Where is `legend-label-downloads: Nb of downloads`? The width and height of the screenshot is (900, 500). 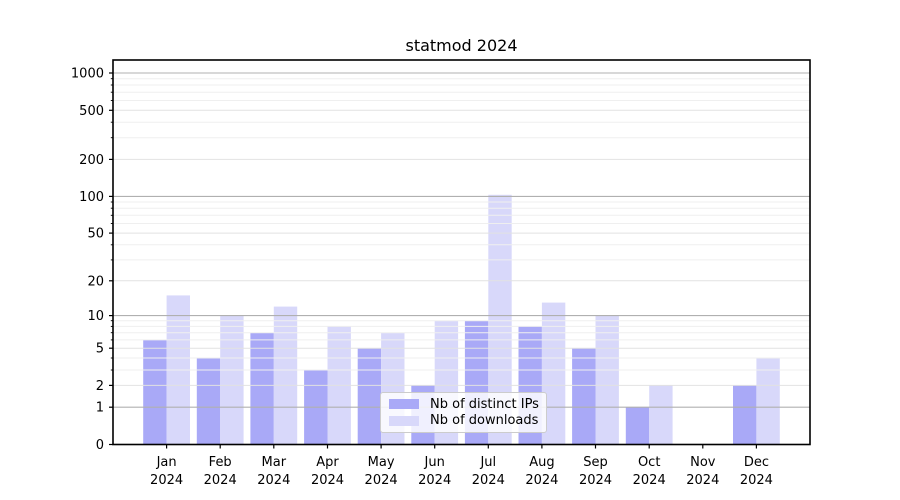
legend-label-downloads: Nb of downloads is located at coordinates (484, 421).